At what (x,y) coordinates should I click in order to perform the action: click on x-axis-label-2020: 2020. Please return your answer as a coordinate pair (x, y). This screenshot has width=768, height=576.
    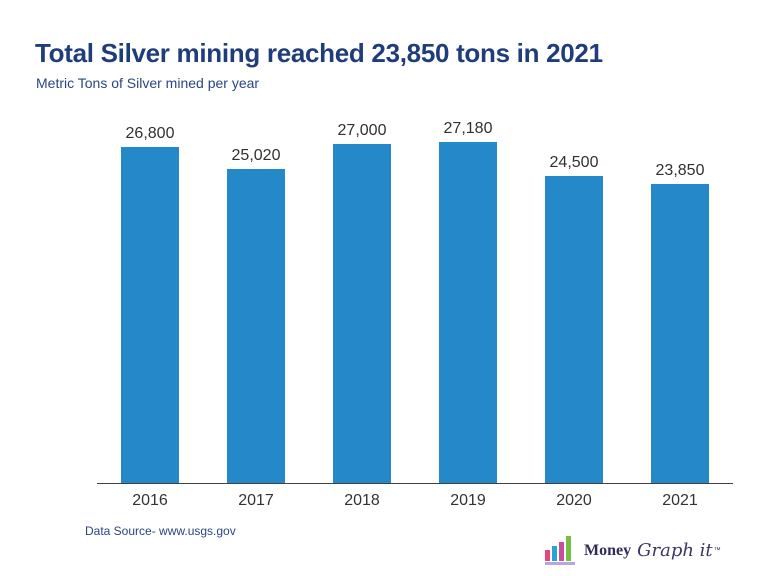
    Looking at the image, I should click on (574, 500).